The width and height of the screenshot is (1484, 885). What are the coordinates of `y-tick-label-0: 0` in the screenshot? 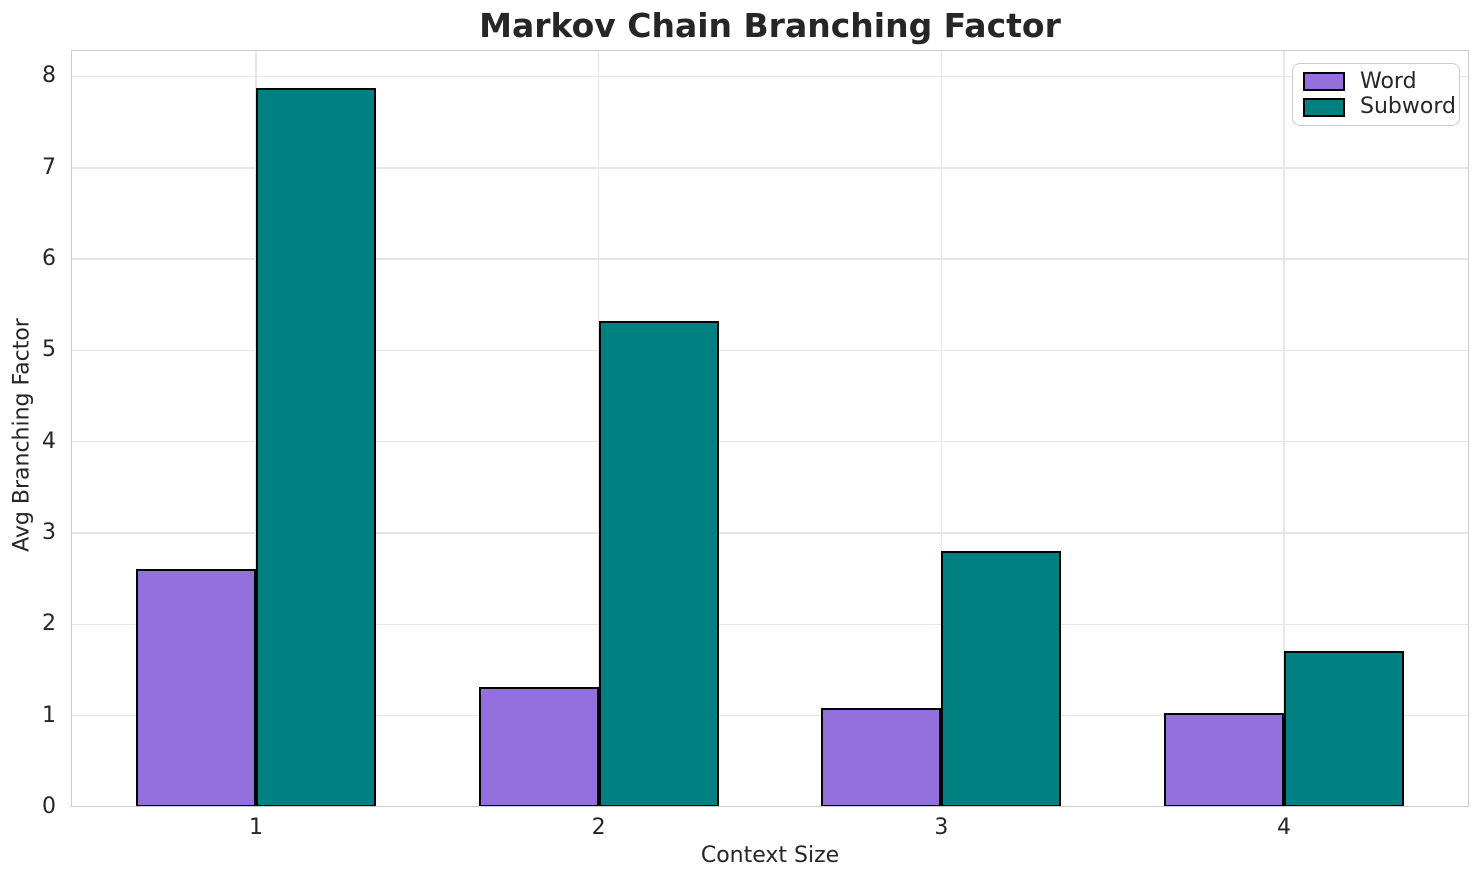 It's located at (49, 806).